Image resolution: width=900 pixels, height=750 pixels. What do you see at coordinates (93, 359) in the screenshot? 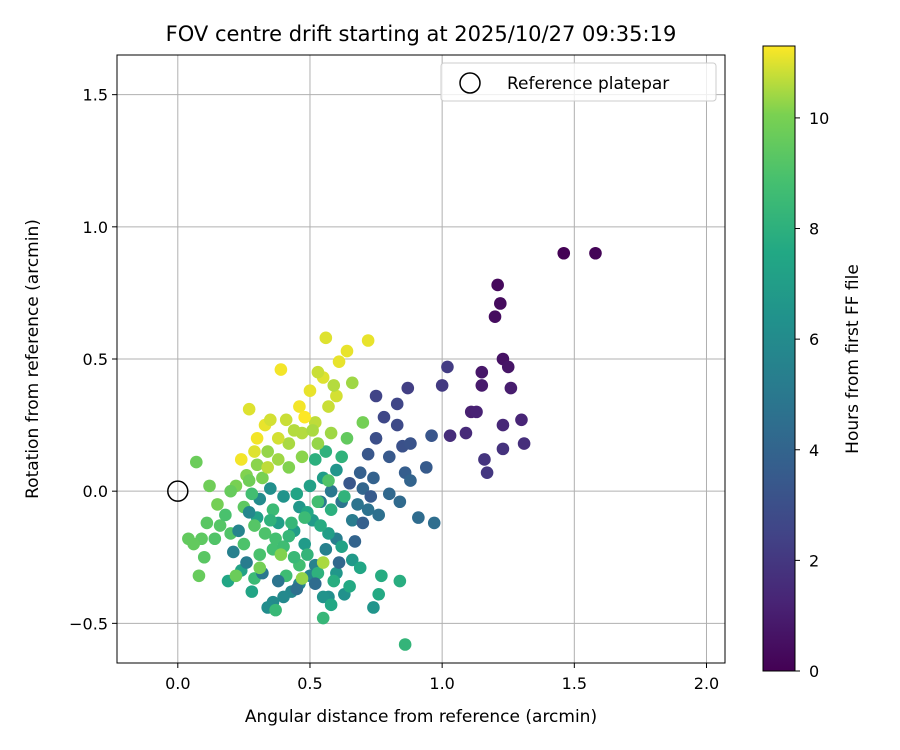
I see `y-axis-ticks: −0.5 0.0 0.5 1.0 1.5` at bounding box center [93, 359].